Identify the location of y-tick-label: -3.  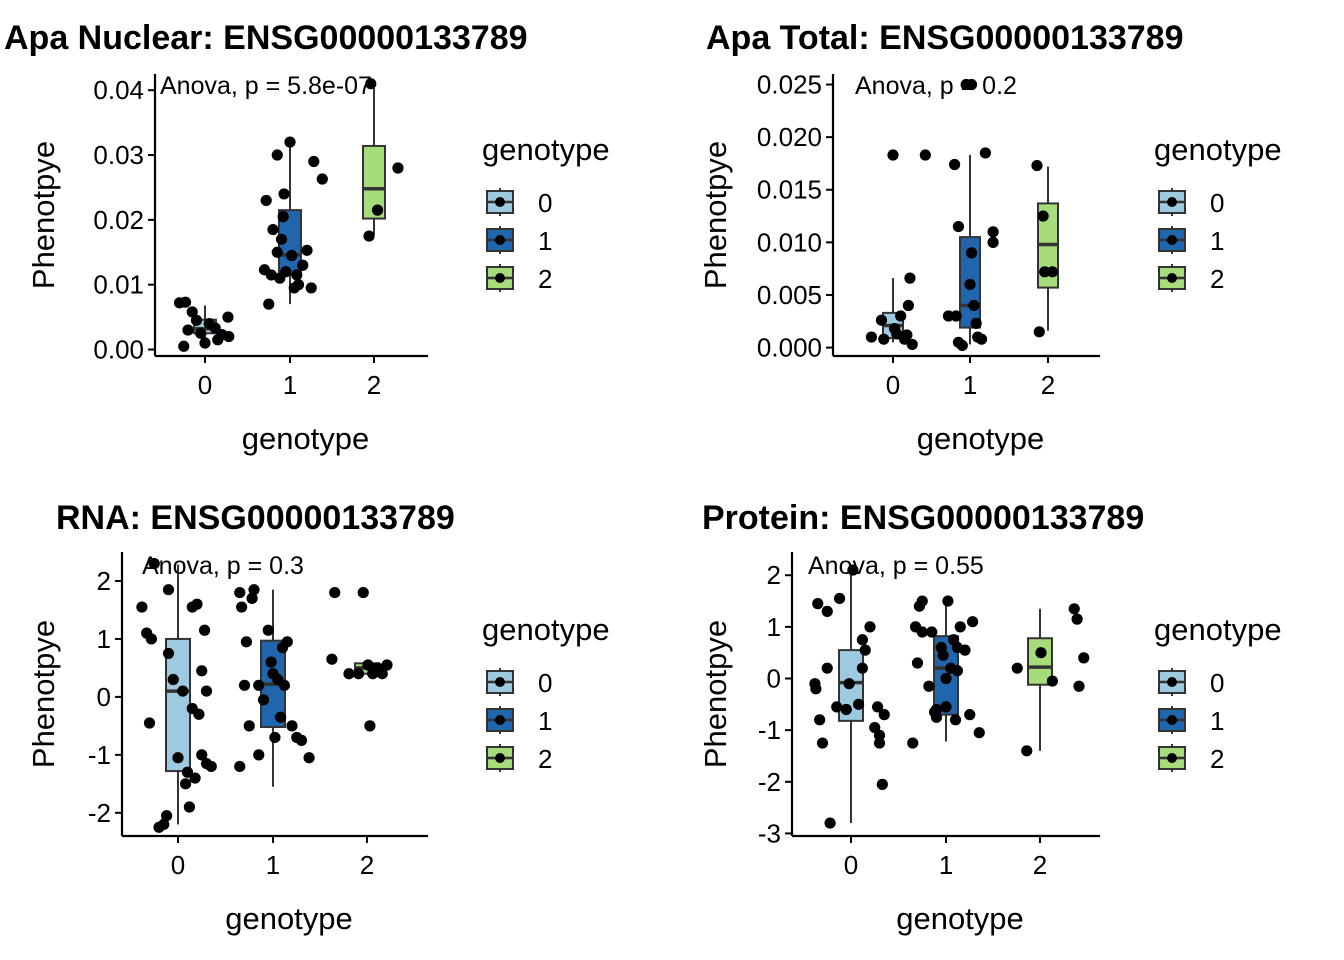
(769, 833).